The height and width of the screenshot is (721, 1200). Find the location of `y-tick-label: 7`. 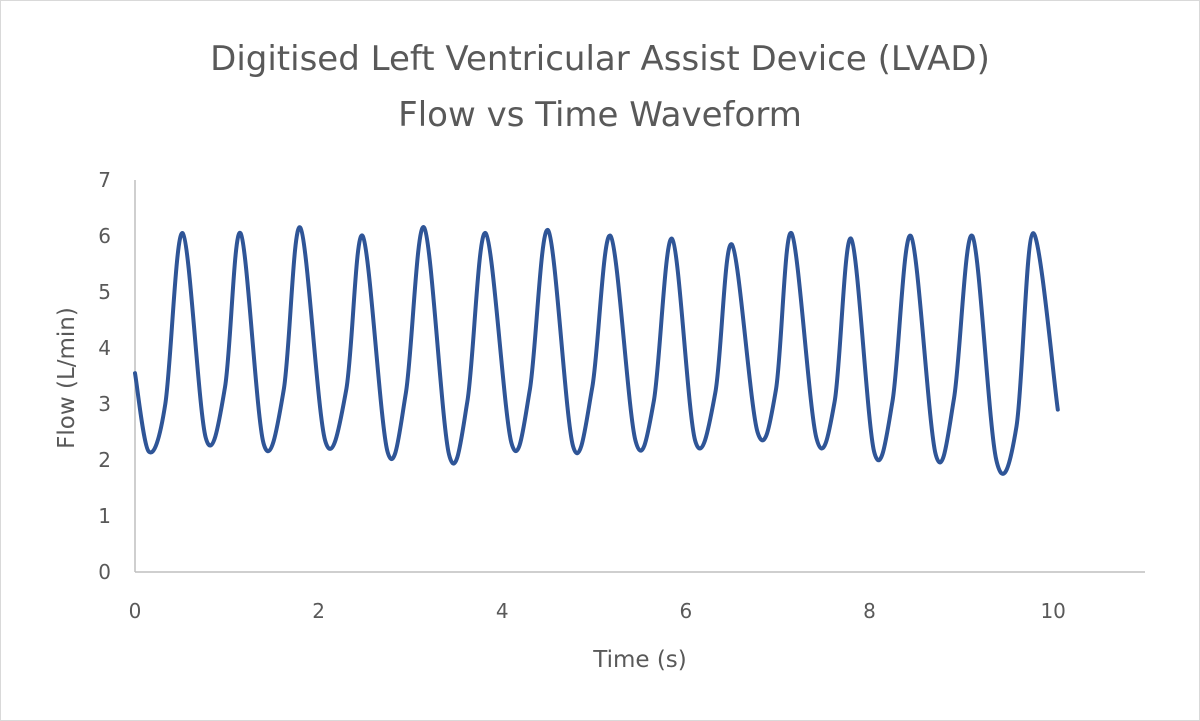

y-tick-label: 7 is located at coordinates (104, 180).